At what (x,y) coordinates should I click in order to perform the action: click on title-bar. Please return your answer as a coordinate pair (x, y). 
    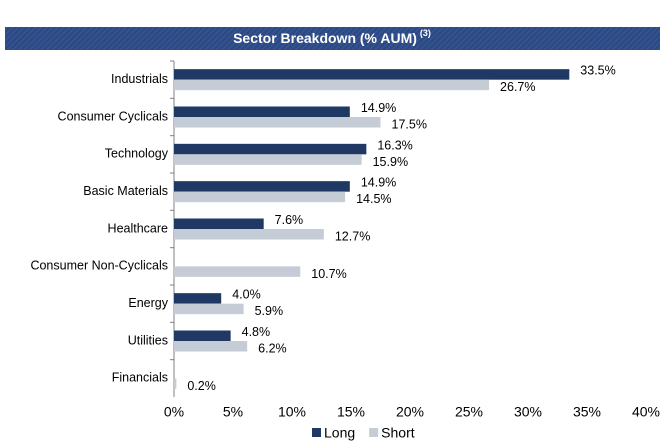
    Looking at the image, I should click on (332, 38).